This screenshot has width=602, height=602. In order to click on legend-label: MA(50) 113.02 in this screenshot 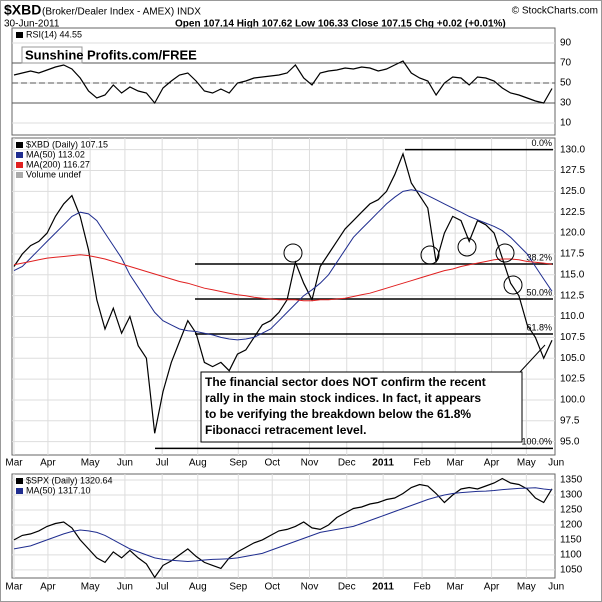, I will do `click(55, 154)`.